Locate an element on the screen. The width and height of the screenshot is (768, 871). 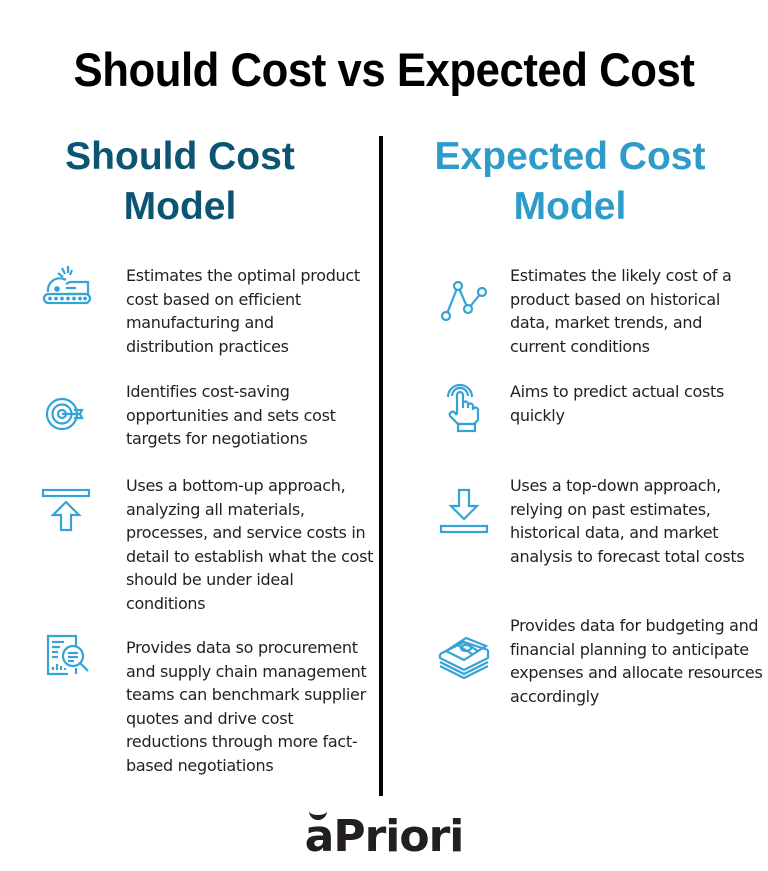
apriori-logo: aPriori is located at coordinates (384, 837).